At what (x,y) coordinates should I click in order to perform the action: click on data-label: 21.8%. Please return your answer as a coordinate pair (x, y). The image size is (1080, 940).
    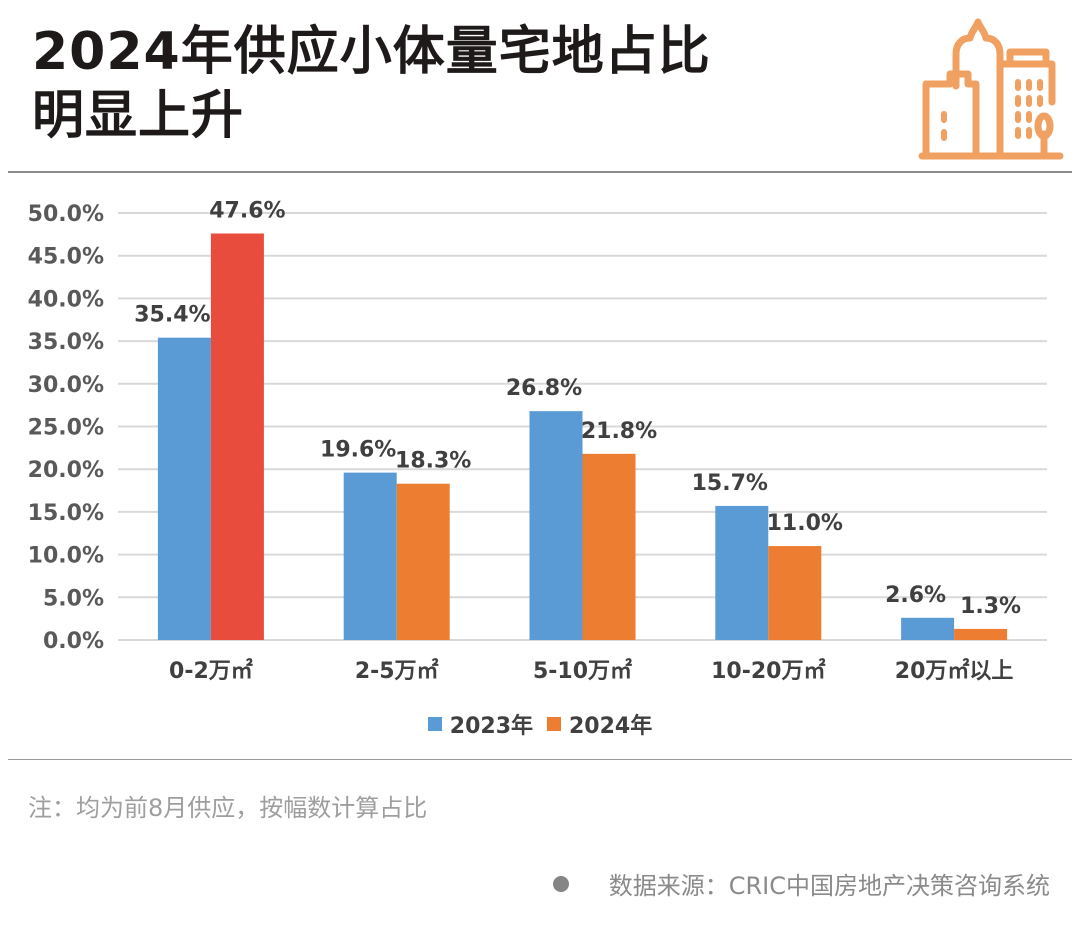
    Looking at the image, I should click on (619, 431).